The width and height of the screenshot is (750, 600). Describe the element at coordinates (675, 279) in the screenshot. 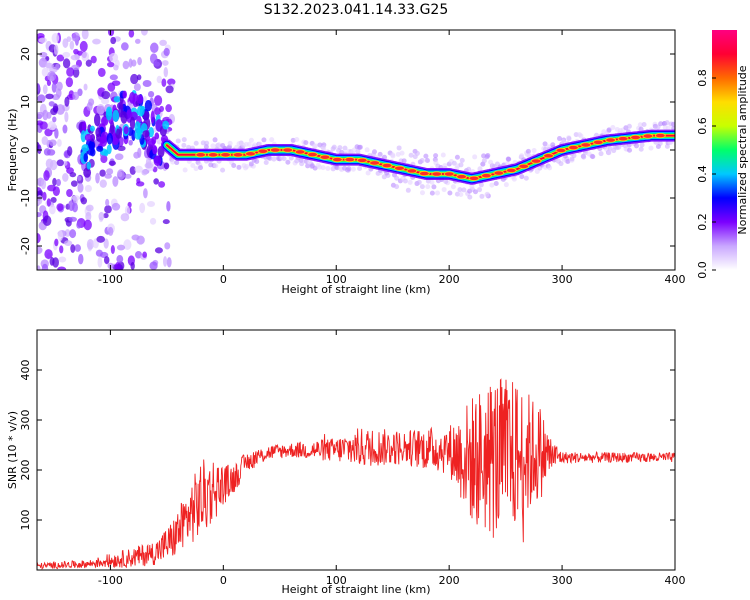

I see `spectrogram-xtick-label: 400` at that location.